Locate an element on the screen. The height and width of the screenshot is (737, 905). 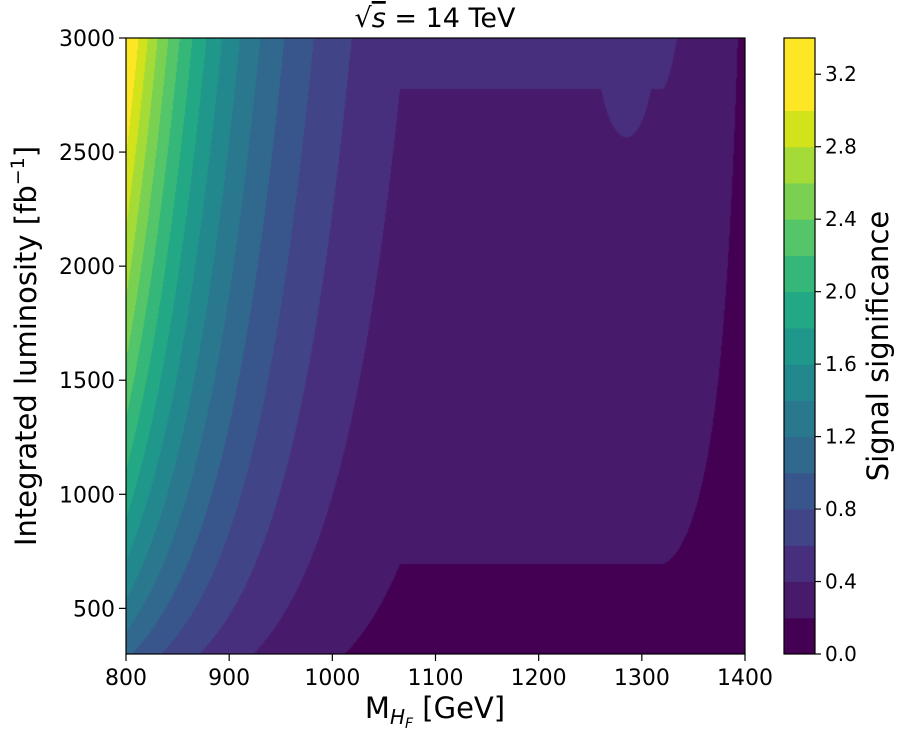
y-axis-label: Integrated luminosity [fb−1] is located at coordinates (25, 346).